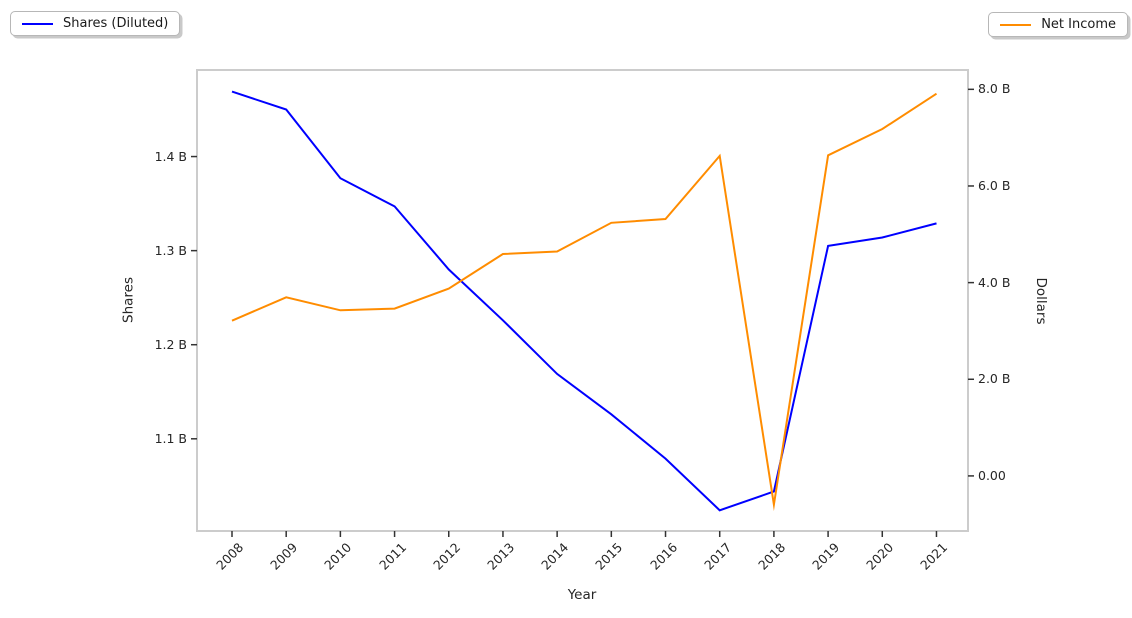  What do you see at coordinates (116, 23) in the screenshot?
I see `legend-shares-label: Shares (Diluted)` at bounding box center [116, 23].